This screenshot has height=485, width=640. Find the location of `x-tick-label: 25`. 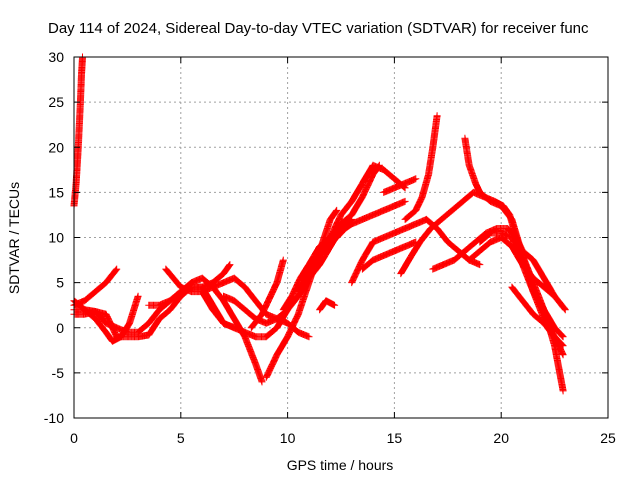

x-tick-label: 25 is located at coordinates (608, 438).